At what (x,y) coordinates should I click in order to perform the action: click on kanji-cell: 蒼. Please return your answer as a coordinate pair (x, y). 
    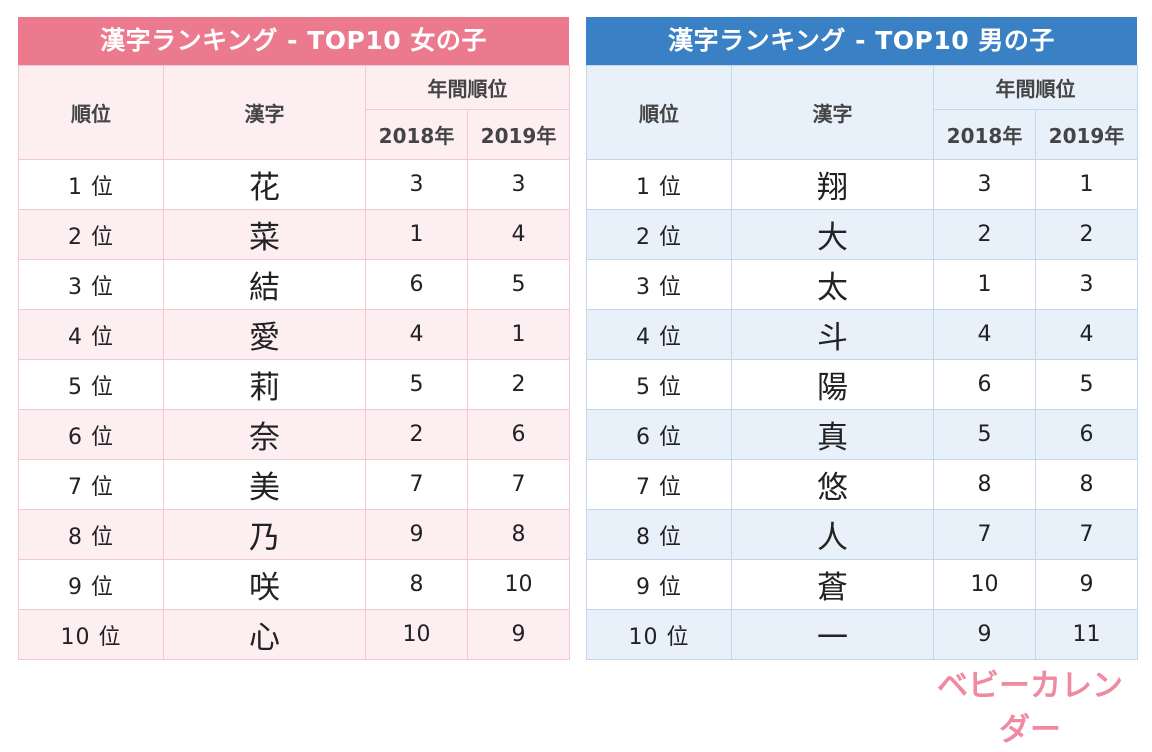
    Looking at the image, I should click on (832, 584).